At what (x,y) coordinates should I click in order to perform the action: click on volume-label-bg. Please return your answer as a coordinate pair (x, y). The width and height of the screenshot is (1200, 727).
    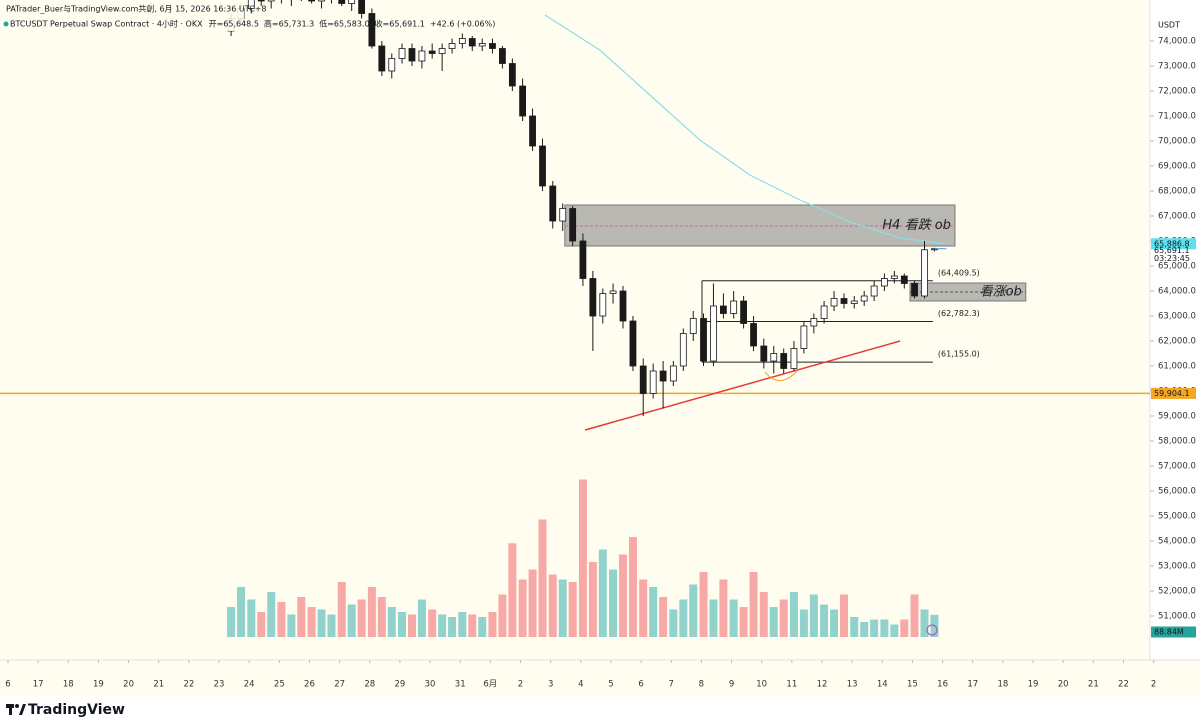
    Looking at the image, I should click on (1173, 632).